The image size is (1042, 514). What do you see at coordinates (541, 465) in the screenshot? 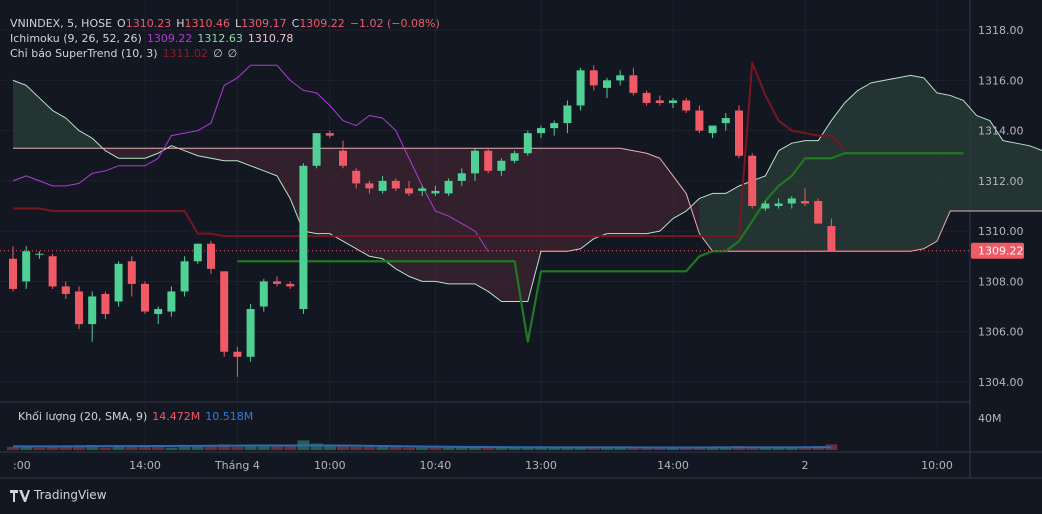
I see `time-tick-label: 13:00` at bounding box center [541, 465].